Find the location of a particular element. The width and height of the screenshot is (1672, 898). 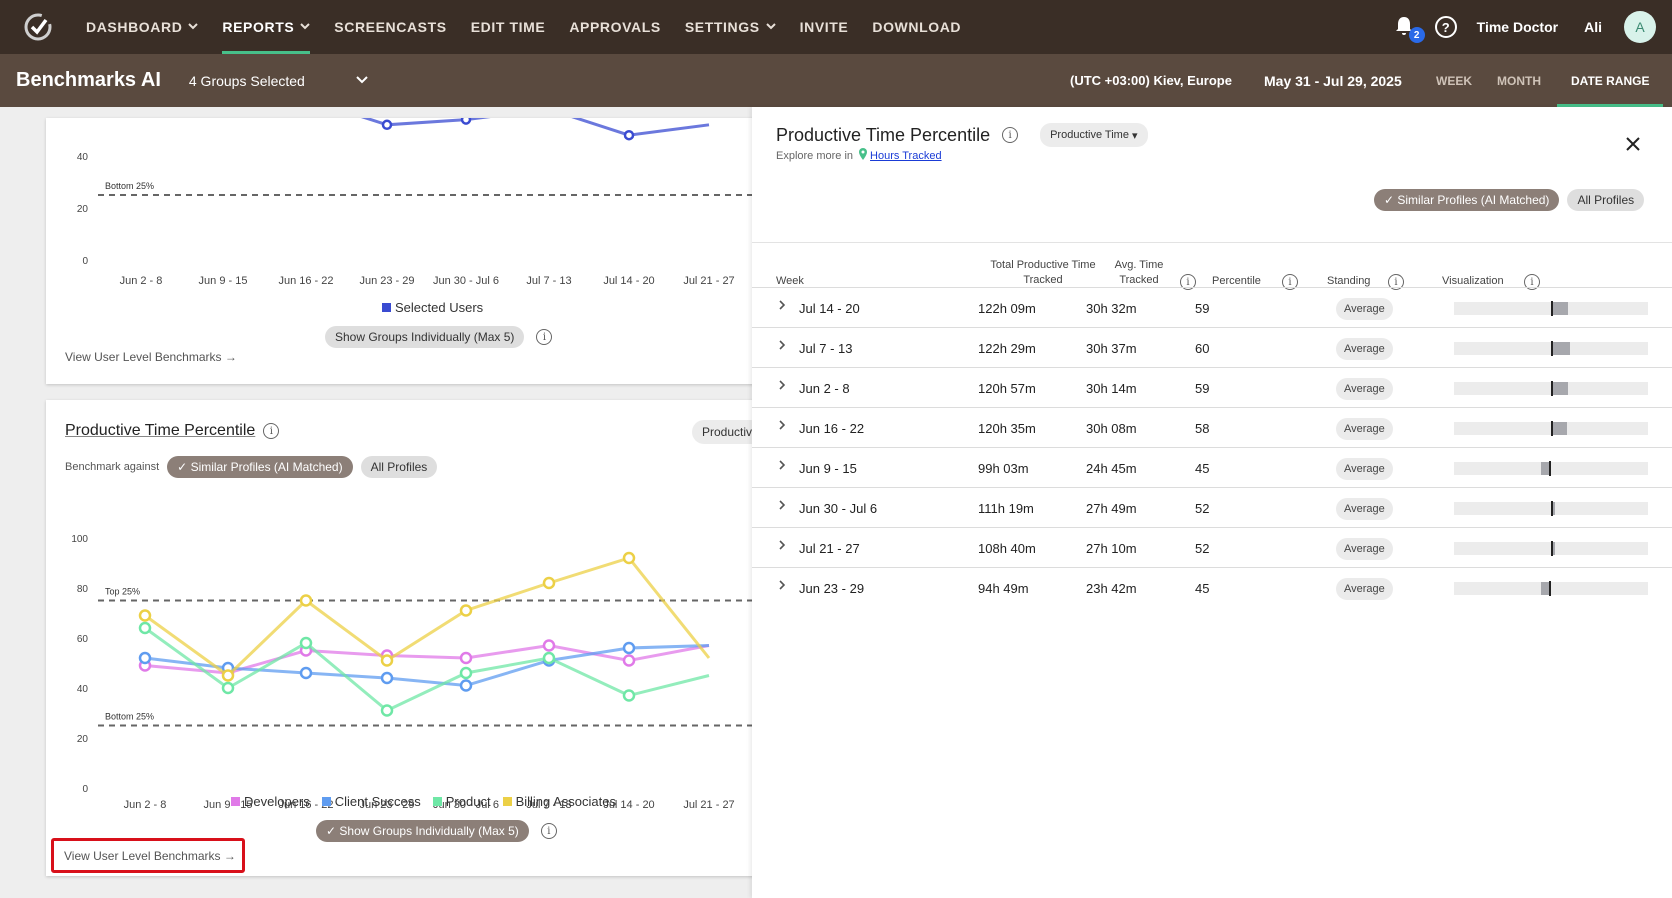

user-name: Ali is located at coordinates (1593, 27).